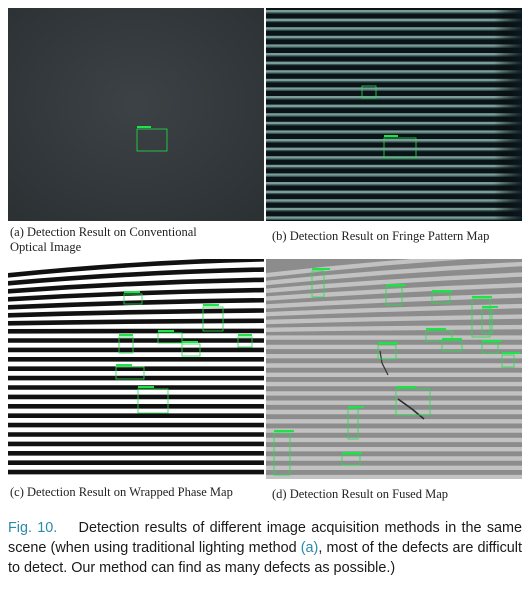  What do you see at coordinates (33, 528) in the screenshot?
I see `figure-label: Fig. 10.` at bounding box center [33, 528].